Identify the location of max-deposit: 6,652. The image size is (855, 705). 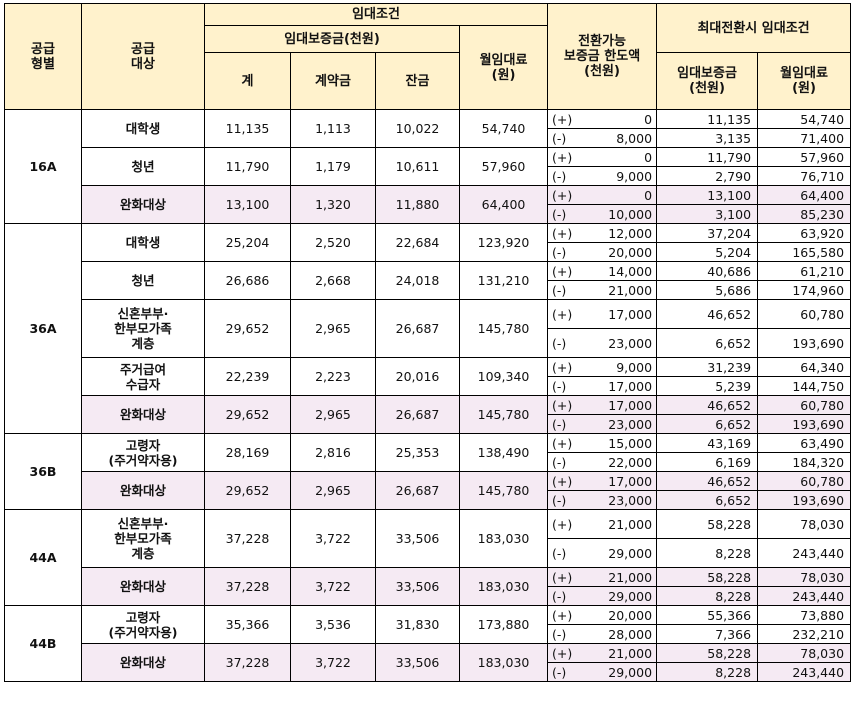
(707, 424).